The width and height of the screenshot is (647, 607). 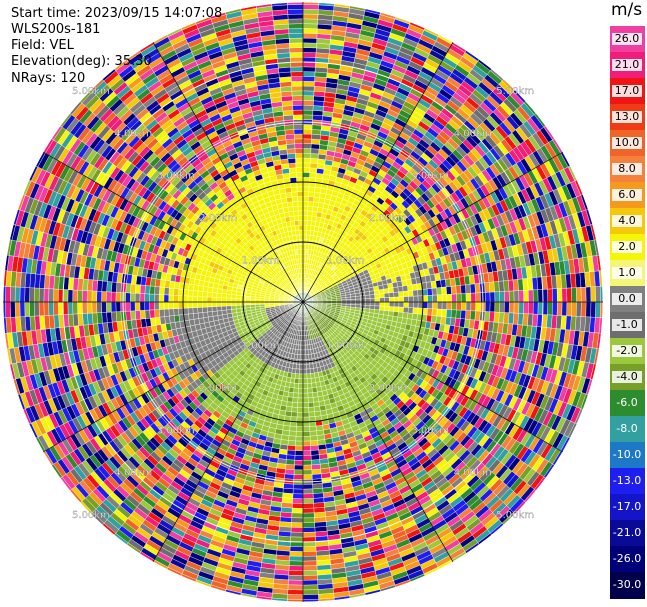 What do you see at coordinates (42, 45) in the screenshot?
I see `field-label: Field: VEL` at bounding box center [42, 45].